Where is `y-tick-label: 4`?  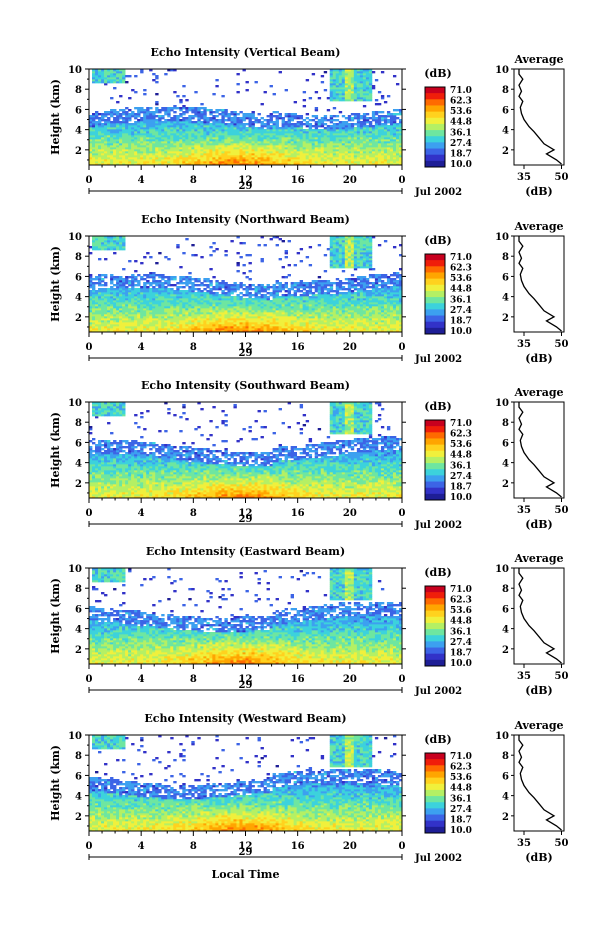
y-tick-label: 4 is located at coordinates (78, 630).